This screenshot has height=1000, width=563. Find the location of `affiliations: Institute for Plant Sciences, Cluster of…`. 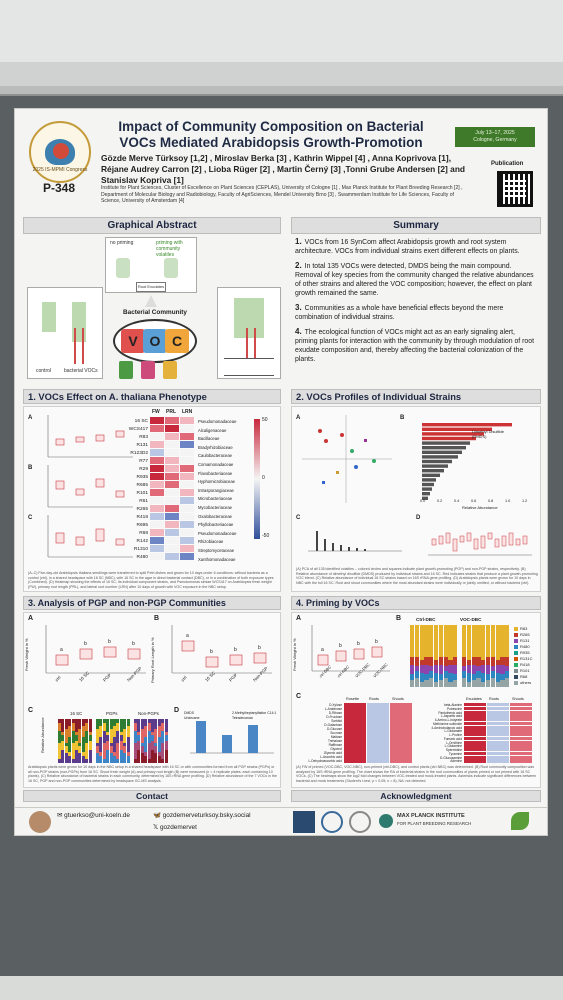

affiliations: Institute for Plant Sciences, Cluster of… is located at coordinates (282, 195).